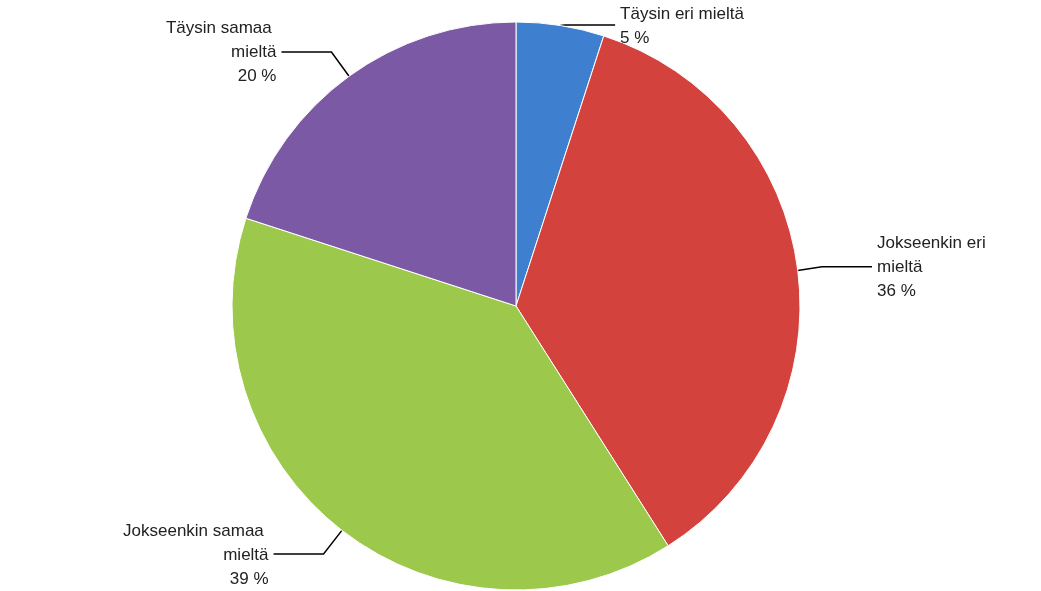 The height and width of the screenshot is (591, 1041). I want to click on data-label: 20 %, so click(257, 76).